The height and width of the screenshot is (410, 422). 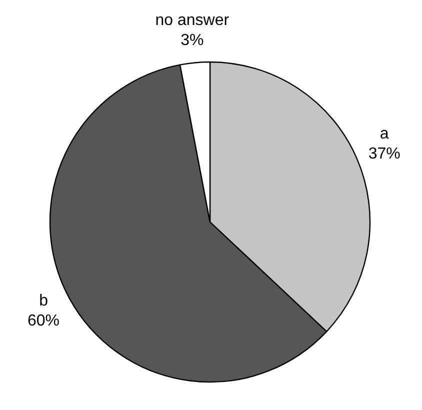 I want to click on slice-label: no answer, so click(x=192, y=20).